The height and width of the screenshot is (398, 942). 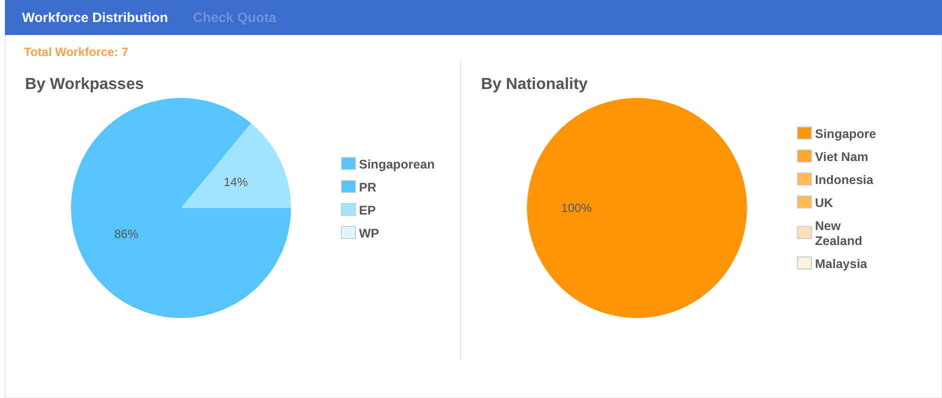 What do you see at coordinates (534, 84) in the screenshot?
I see `chart-title: By Nationality` at bounding box center [534, 84].